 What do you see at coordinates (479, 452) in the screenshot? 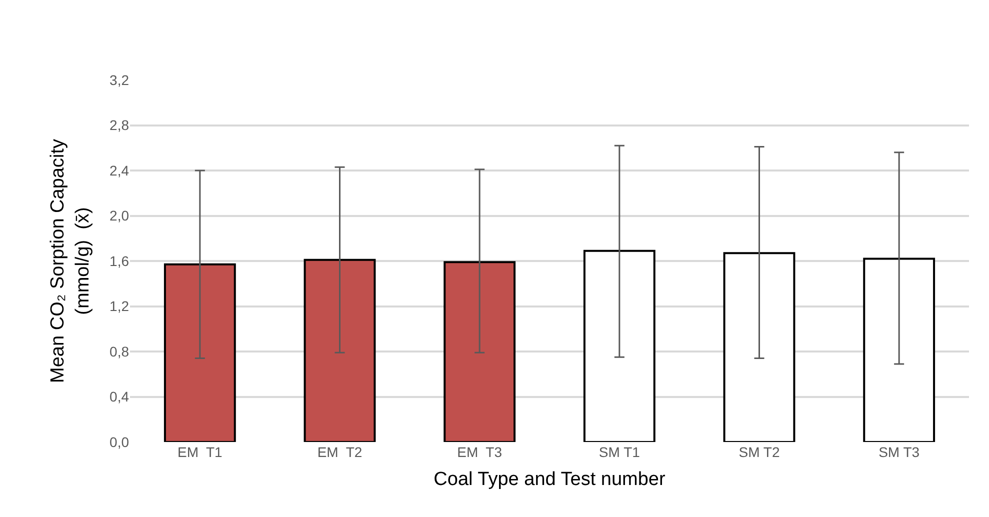
I see `x-tick-label: EM T3` at bounding box center [479, 452].